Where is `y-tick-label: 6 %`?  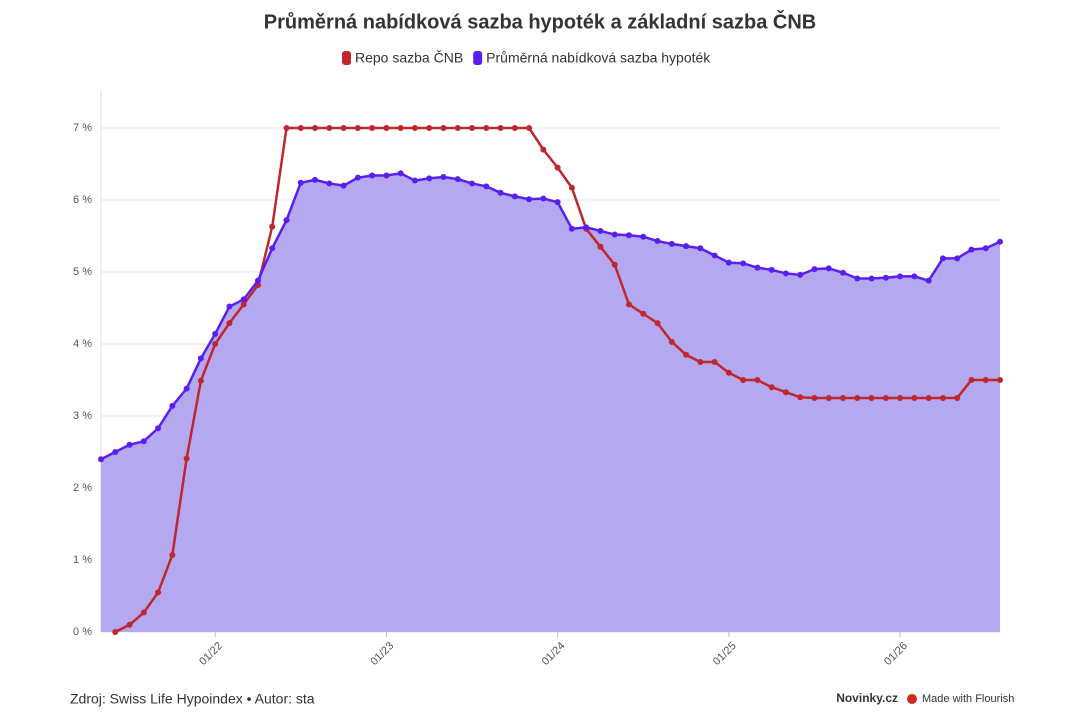
y-tick-label: 6 % is located at coordinates (82, 200).